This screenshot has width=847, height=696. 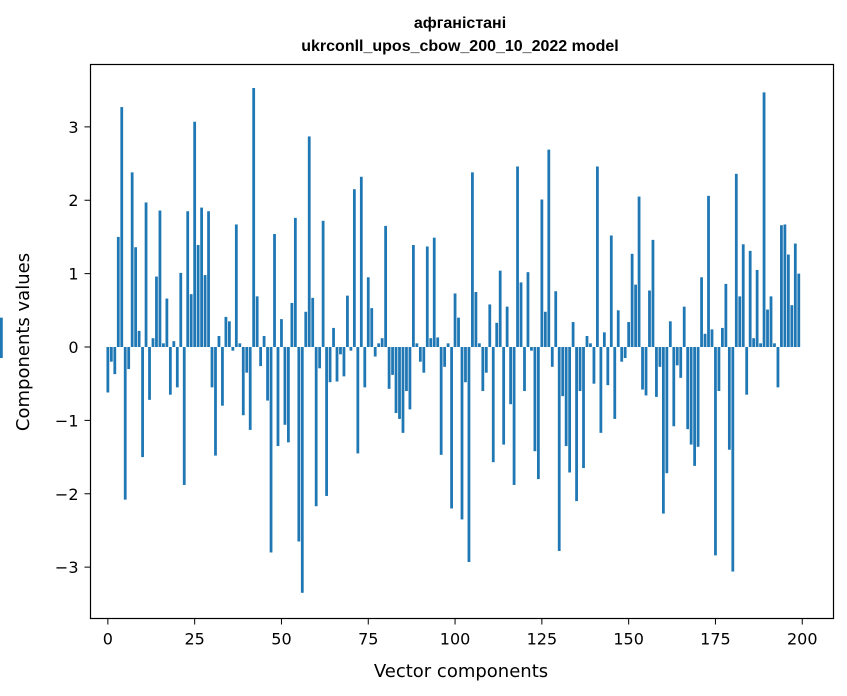 What do you see at coordinates (23, 342) in the screenshot?
I see `y-axis-label: Components values` at bounding box center [23, 342].